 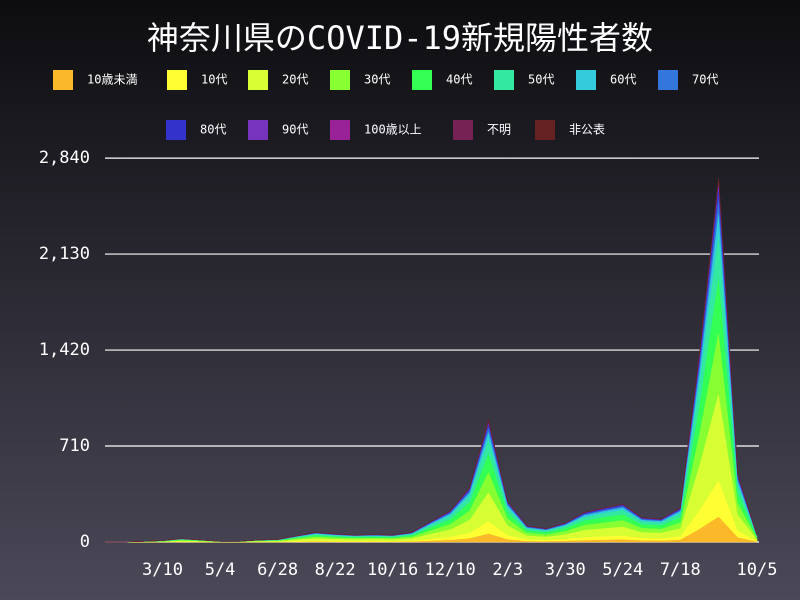 I want to click on legend-label: 60代, so click(x=623, y=80).